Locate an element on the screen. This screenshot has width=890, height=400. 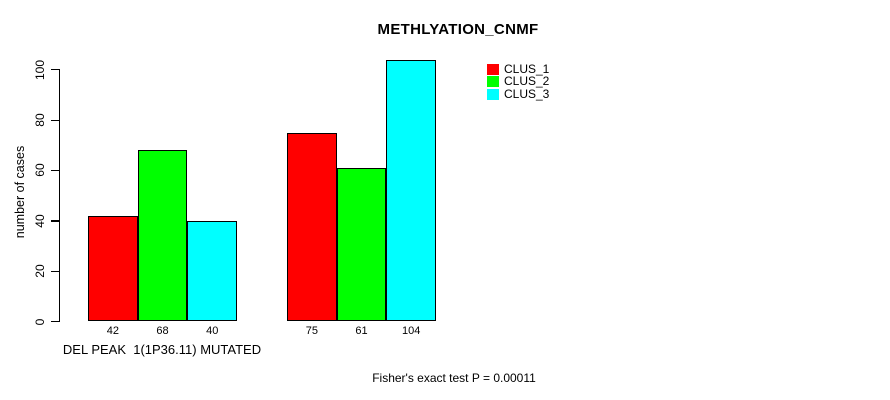
y-tick-label: 80 is located at coordinates (40, 120).